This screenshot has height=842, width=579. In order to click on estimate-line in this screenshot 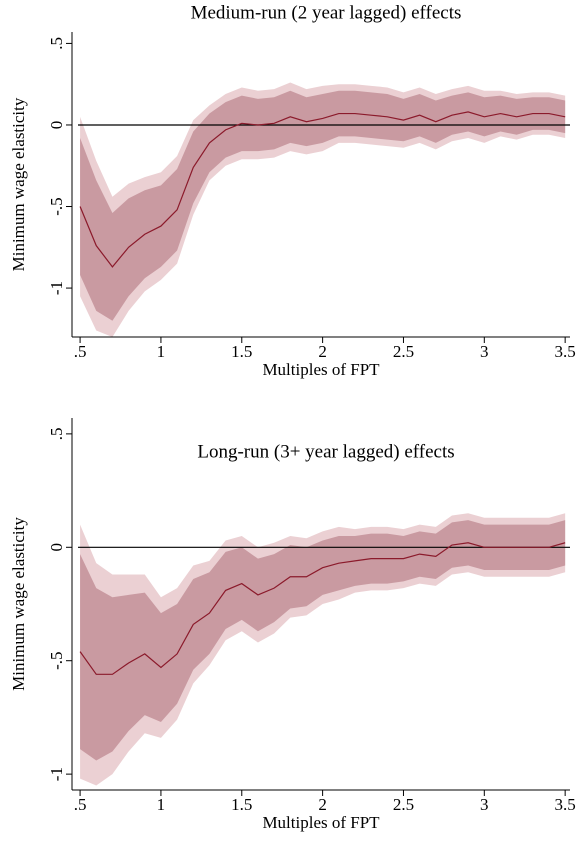, I will do `click(322, 608)`.